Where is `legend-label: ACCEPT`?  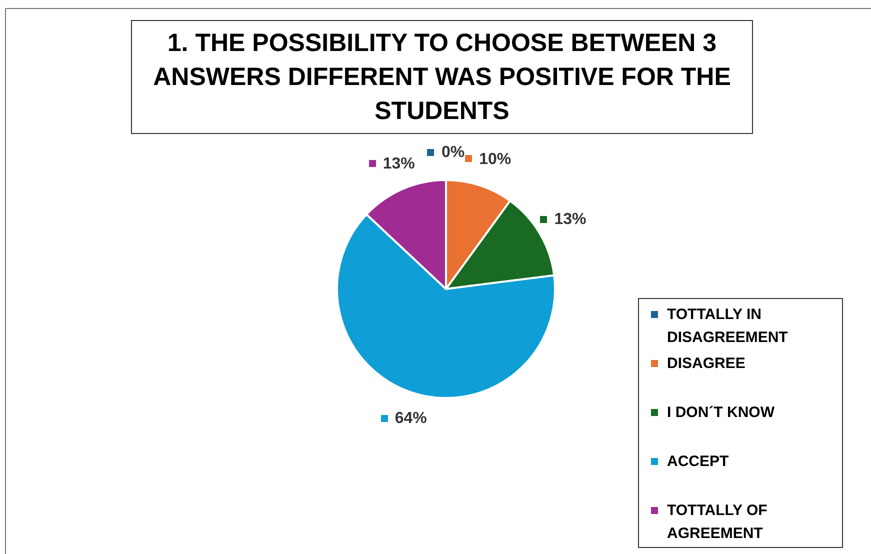 legend-label: ACCEPT is located at coordinates (698, 462).